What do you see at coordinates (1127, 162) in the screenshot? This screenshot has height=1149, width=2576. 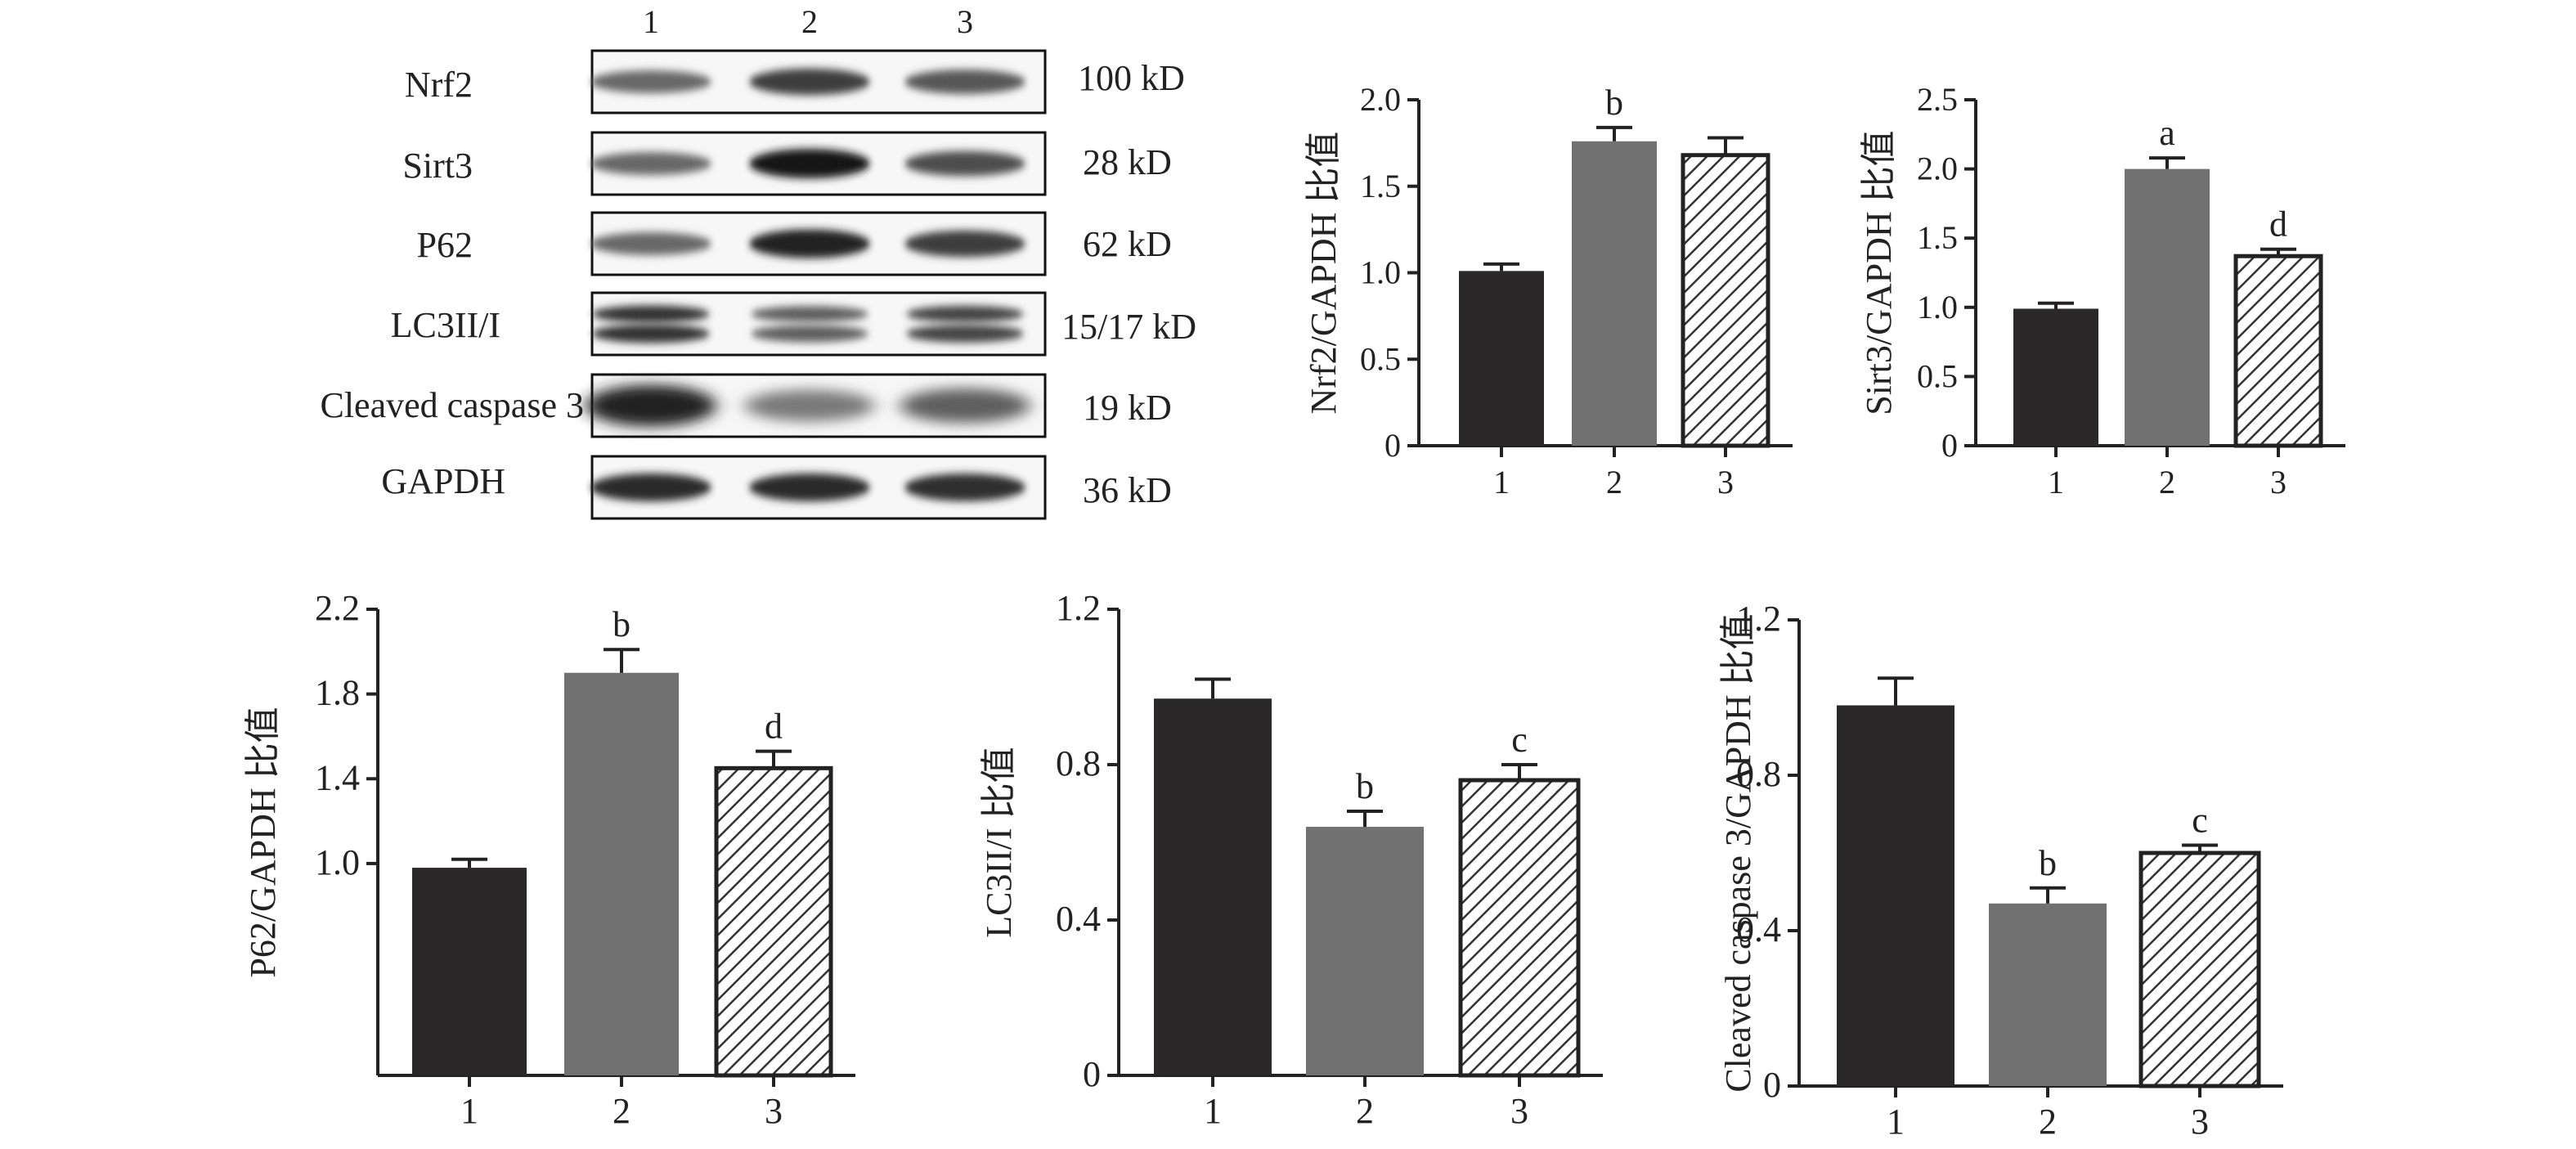 I see `blot-size-label: 28 kD` at bounding box center [1127, 162].